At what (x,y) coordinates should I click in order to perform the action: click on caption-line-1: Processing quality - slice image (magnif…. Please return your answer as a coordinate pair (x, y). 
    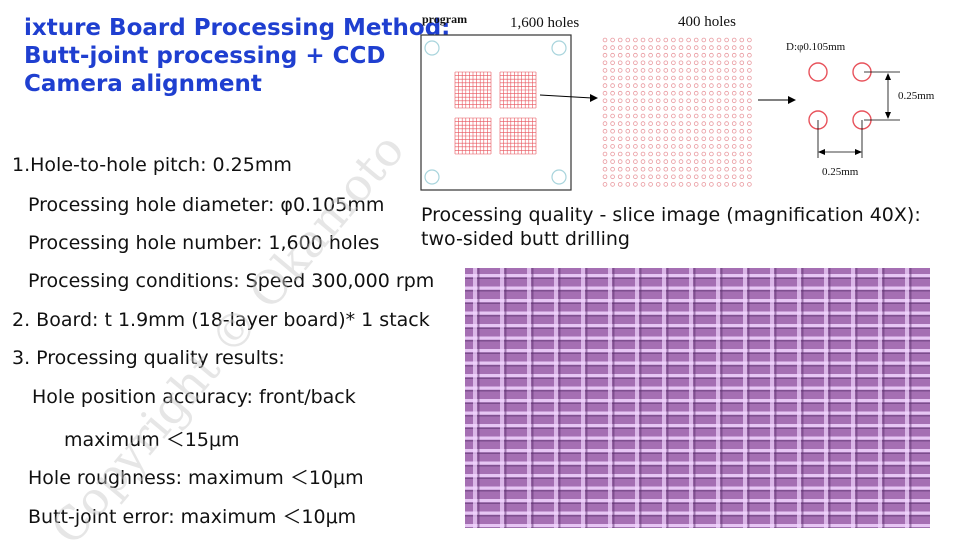
    Looking at the image, I should click on (671, 215).